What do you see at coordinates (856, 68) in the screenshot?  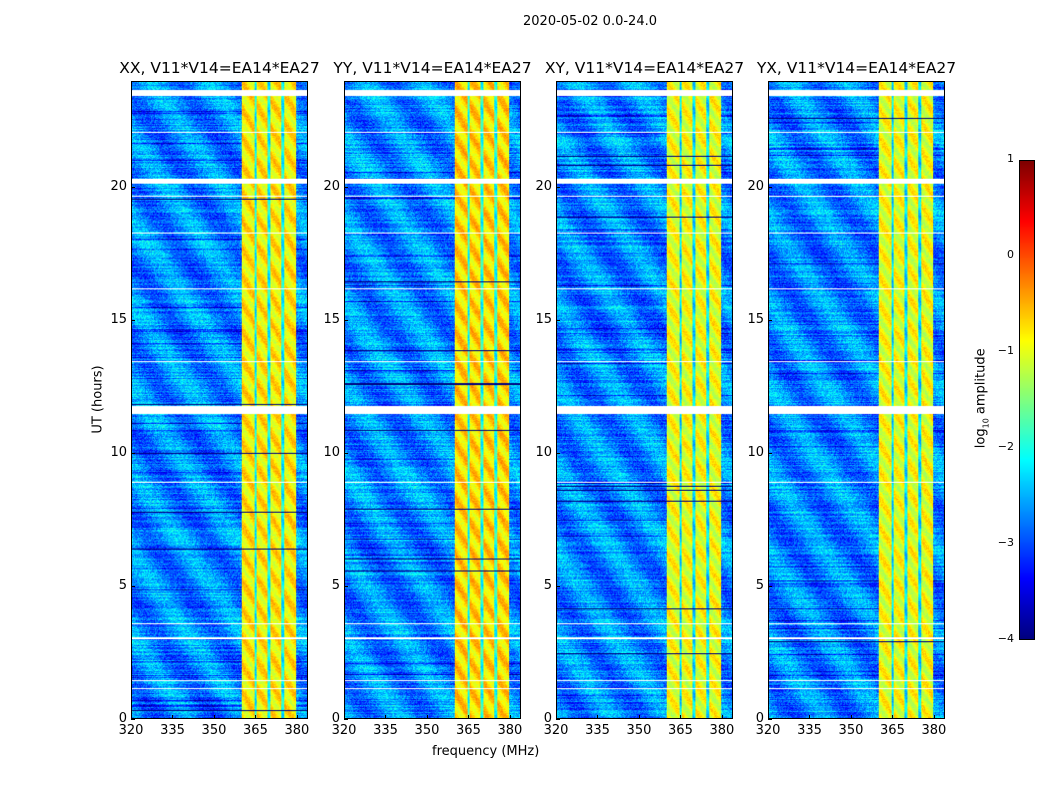 I see `panel-title: YX, V11*V14=EA14*EA27` at bounding box center [856, 68].